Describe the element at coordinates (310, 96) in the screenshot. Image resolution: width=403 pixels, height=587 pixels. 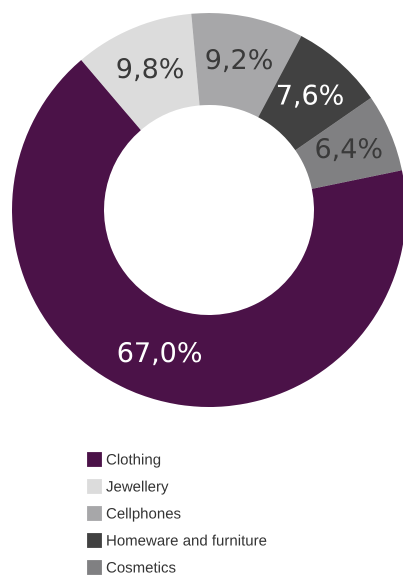
I see `data-label: 7,6%` at that location.